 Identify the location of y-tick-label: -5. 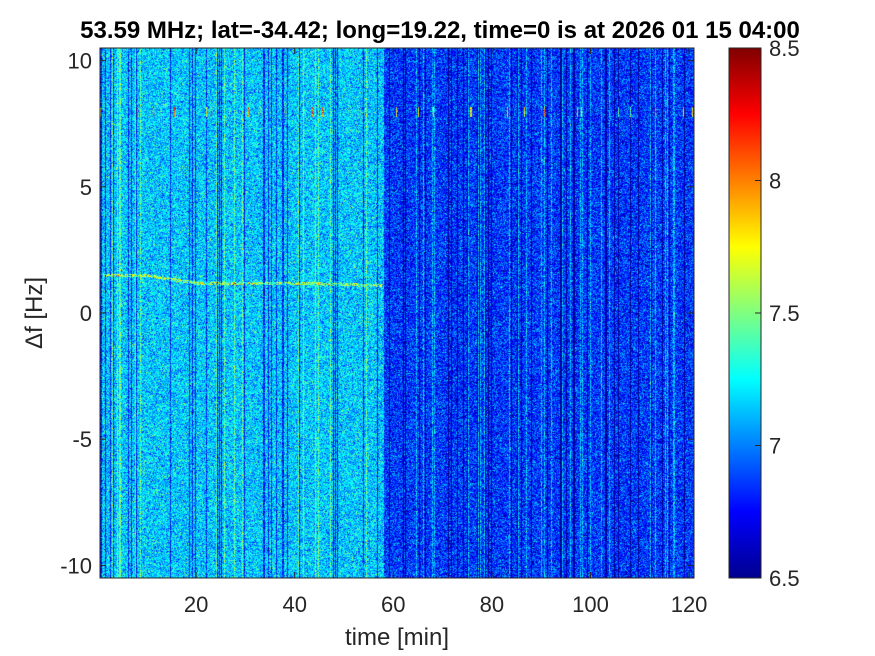
(82, 439).